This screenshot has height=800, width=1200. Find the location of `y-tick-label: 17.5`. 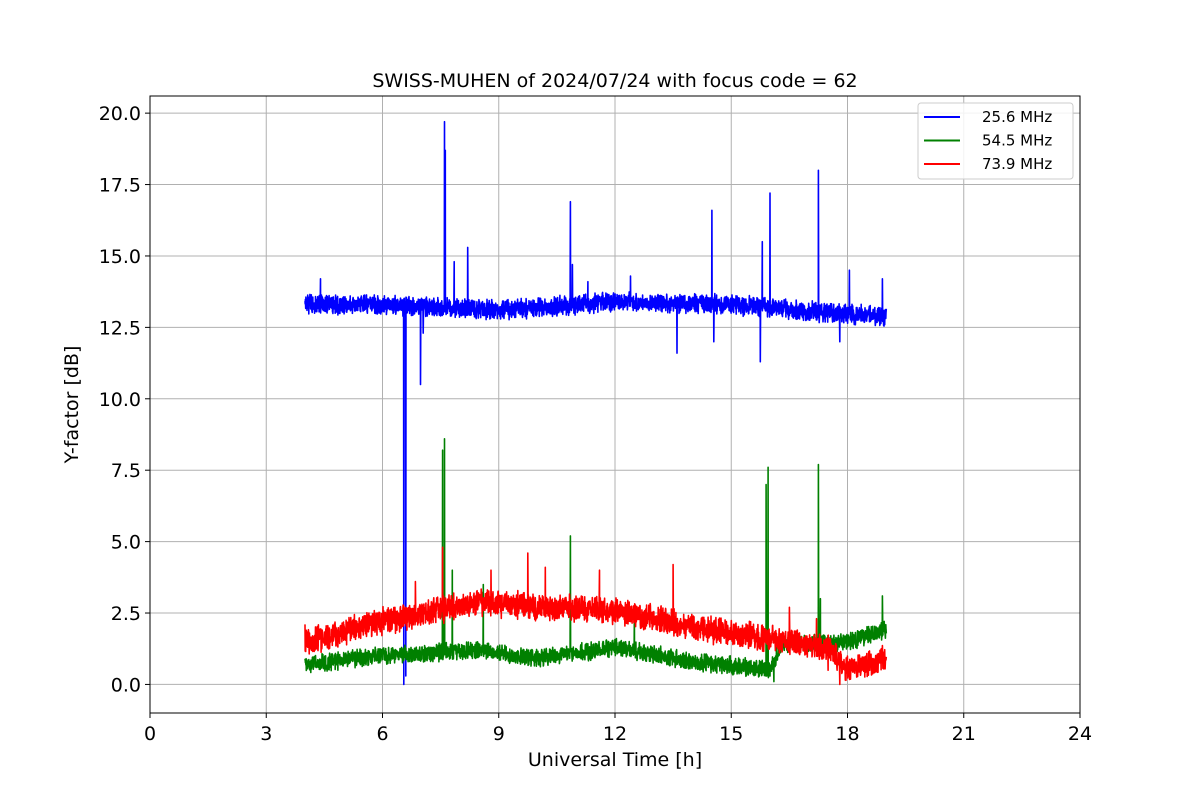

y-tick-label: 17.5 is located at coordinates (120, 186).